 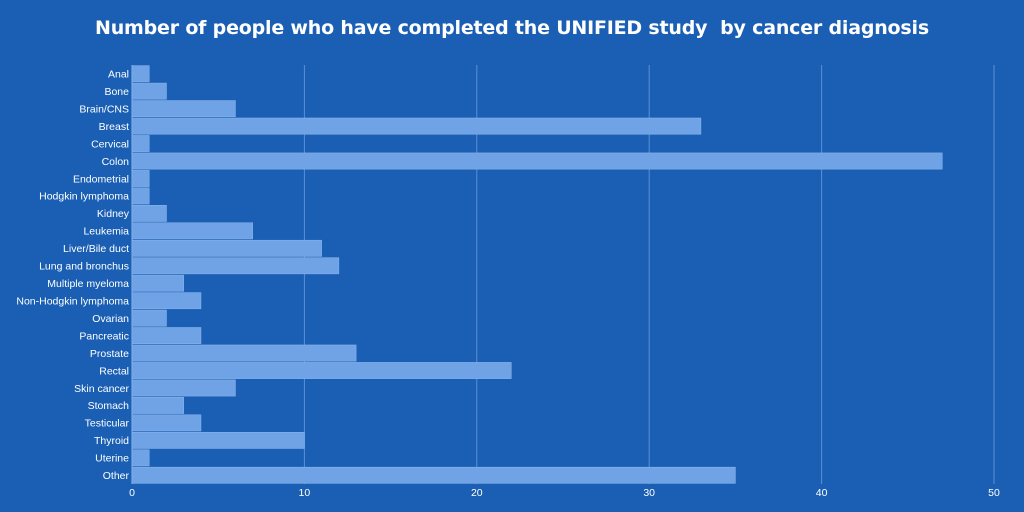 What do you see at coordinates (106, 232) in the screenshot?
I see `category-label: Leukemia` at bounding box center [106, 232].